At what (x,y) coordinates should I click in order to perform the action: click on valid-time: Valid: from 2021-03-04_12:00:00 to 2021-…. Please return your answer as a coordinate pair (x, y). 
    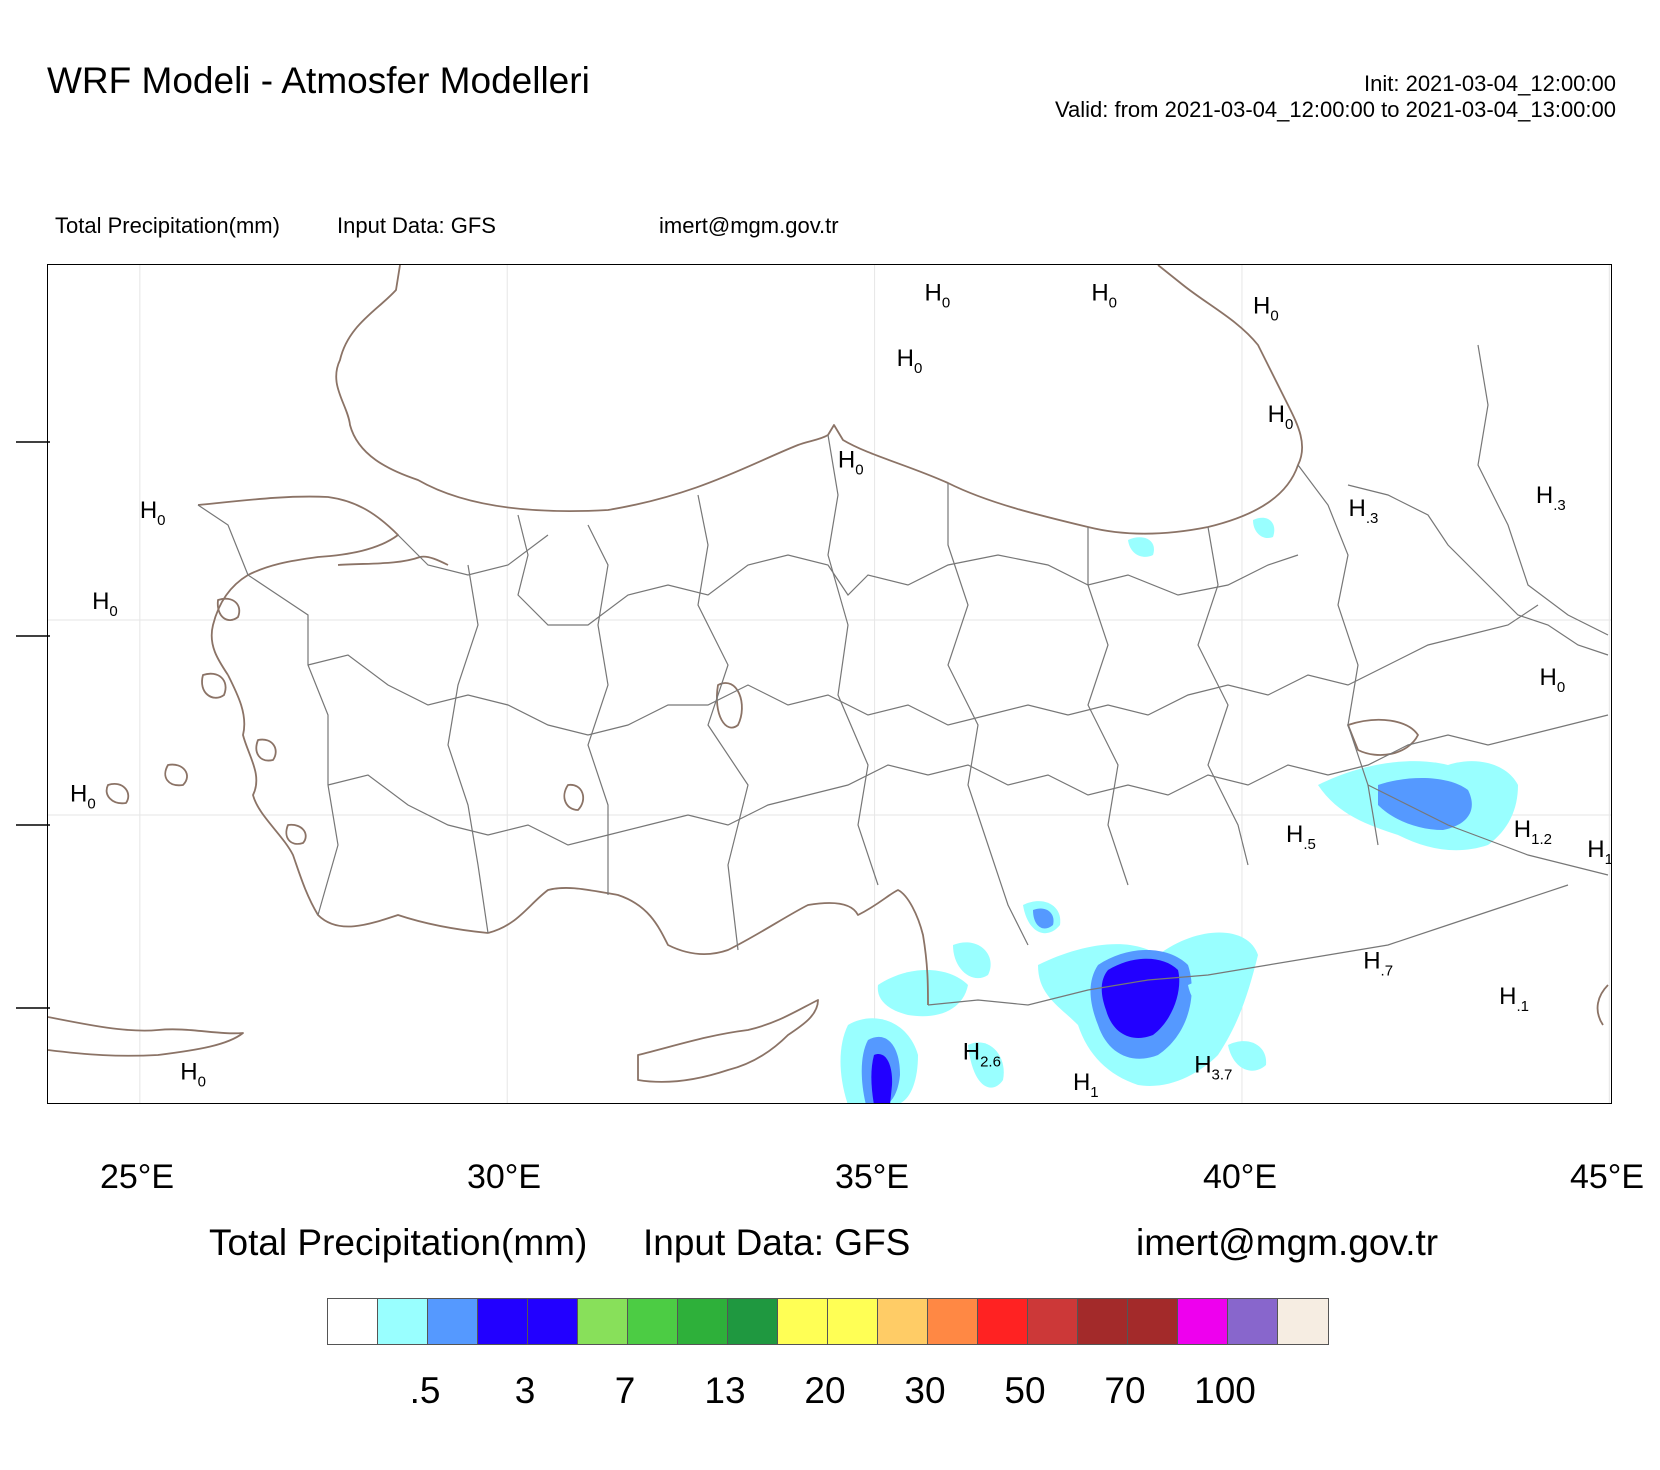
    Looking at the image, I should click on (1335, 109).